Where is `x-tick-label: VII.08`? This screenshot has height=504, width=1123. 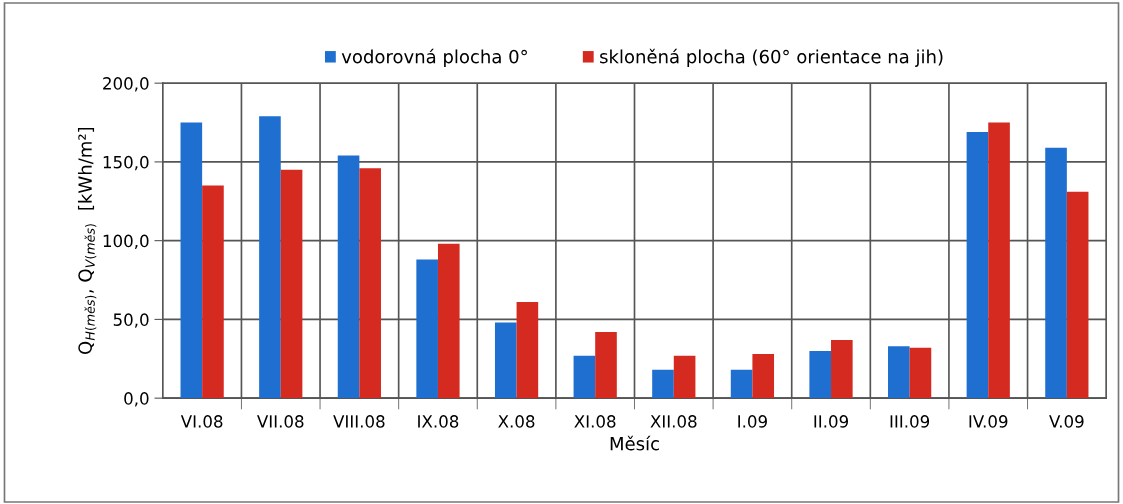
x-tick-label: VII.08 is located at coordinates (280, 421).